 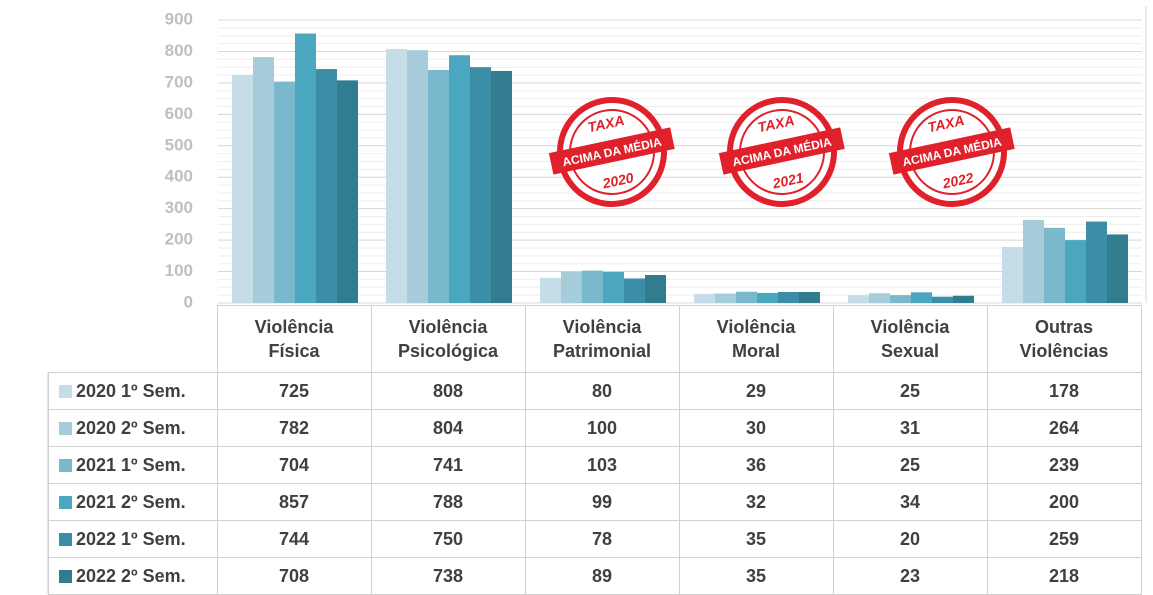 I want to click on legend-label: 2020 2º Sem., so click(x=131, y=427).